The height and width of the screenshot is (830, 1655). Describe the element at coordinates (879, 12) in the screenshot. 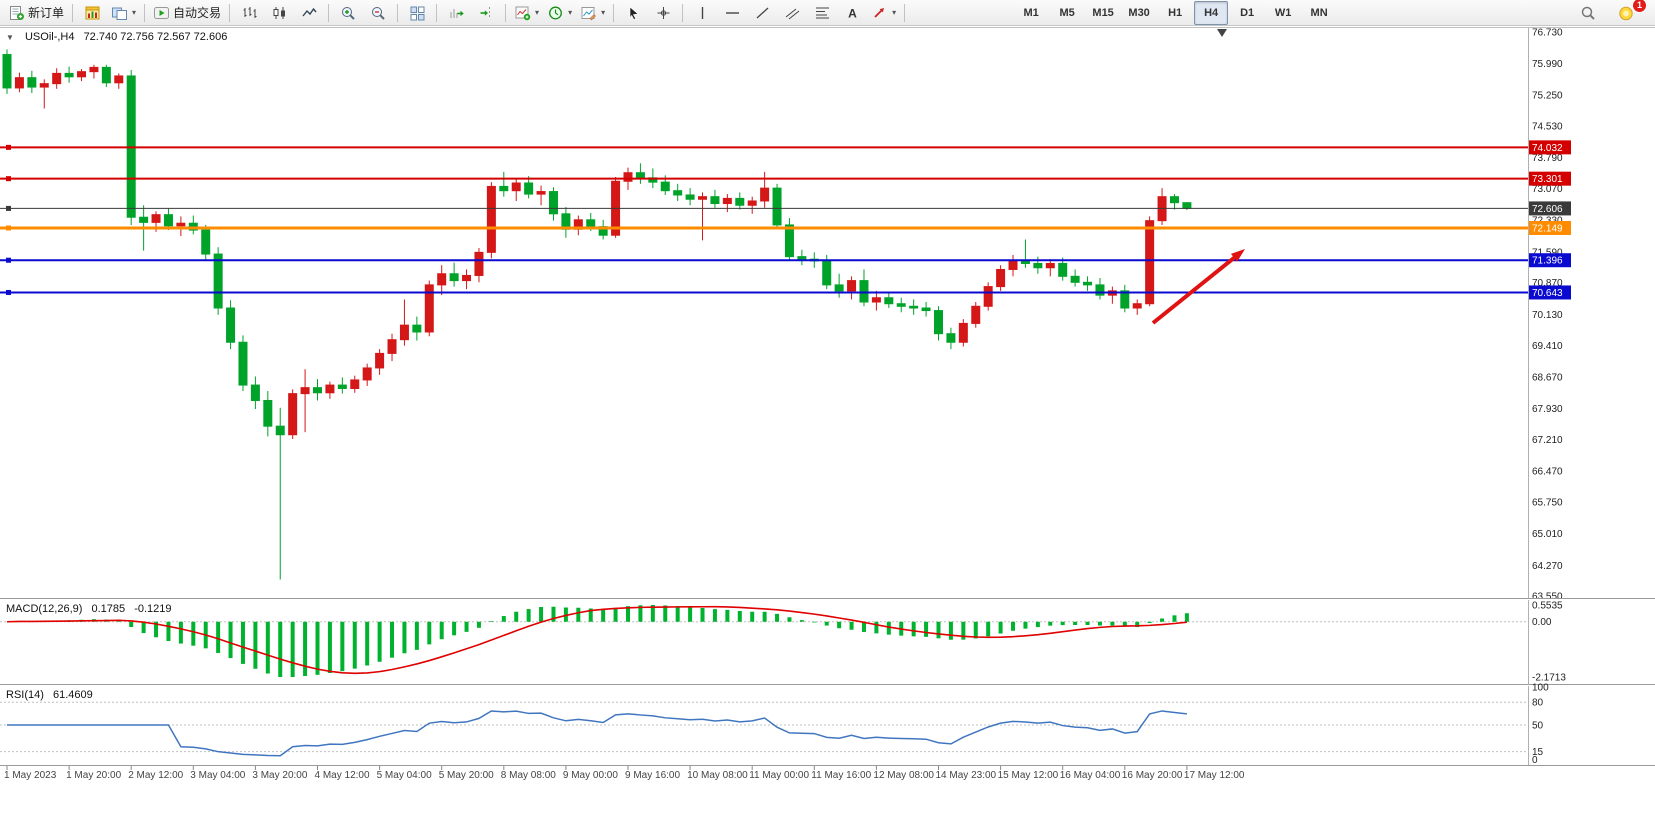

I see `arrows-icon` at that location.